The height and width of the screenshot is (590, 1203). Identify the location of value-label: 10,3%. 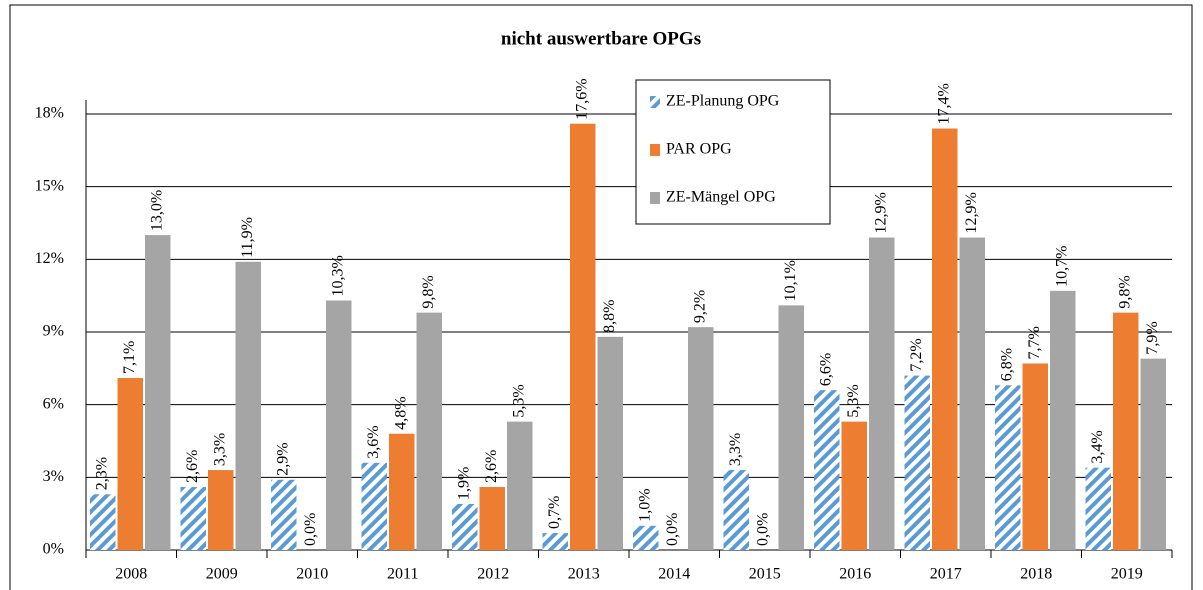
(337, 275).